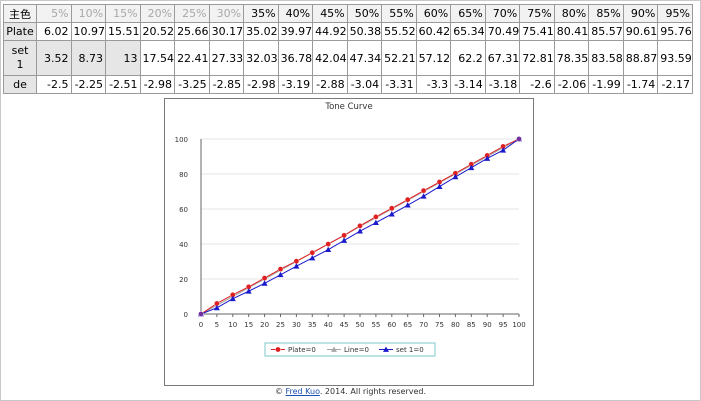  What do you see at coordinates (487, 325) in the screenshot?
I see `x-tick-label: 90` at bounding box center [487, 325].